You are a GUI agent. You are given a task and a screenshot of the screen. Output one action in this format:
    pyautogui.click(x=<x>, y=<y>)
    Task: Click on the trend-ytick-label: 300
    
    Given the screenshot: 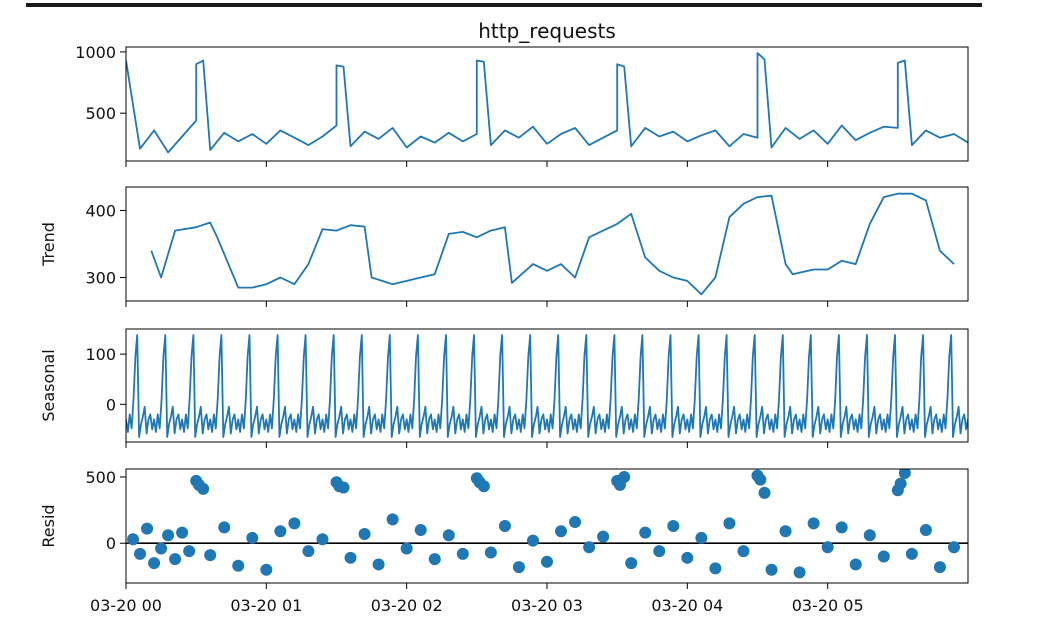 What is the action you would take?
    pyautogui.click(x=100, y=278)
    